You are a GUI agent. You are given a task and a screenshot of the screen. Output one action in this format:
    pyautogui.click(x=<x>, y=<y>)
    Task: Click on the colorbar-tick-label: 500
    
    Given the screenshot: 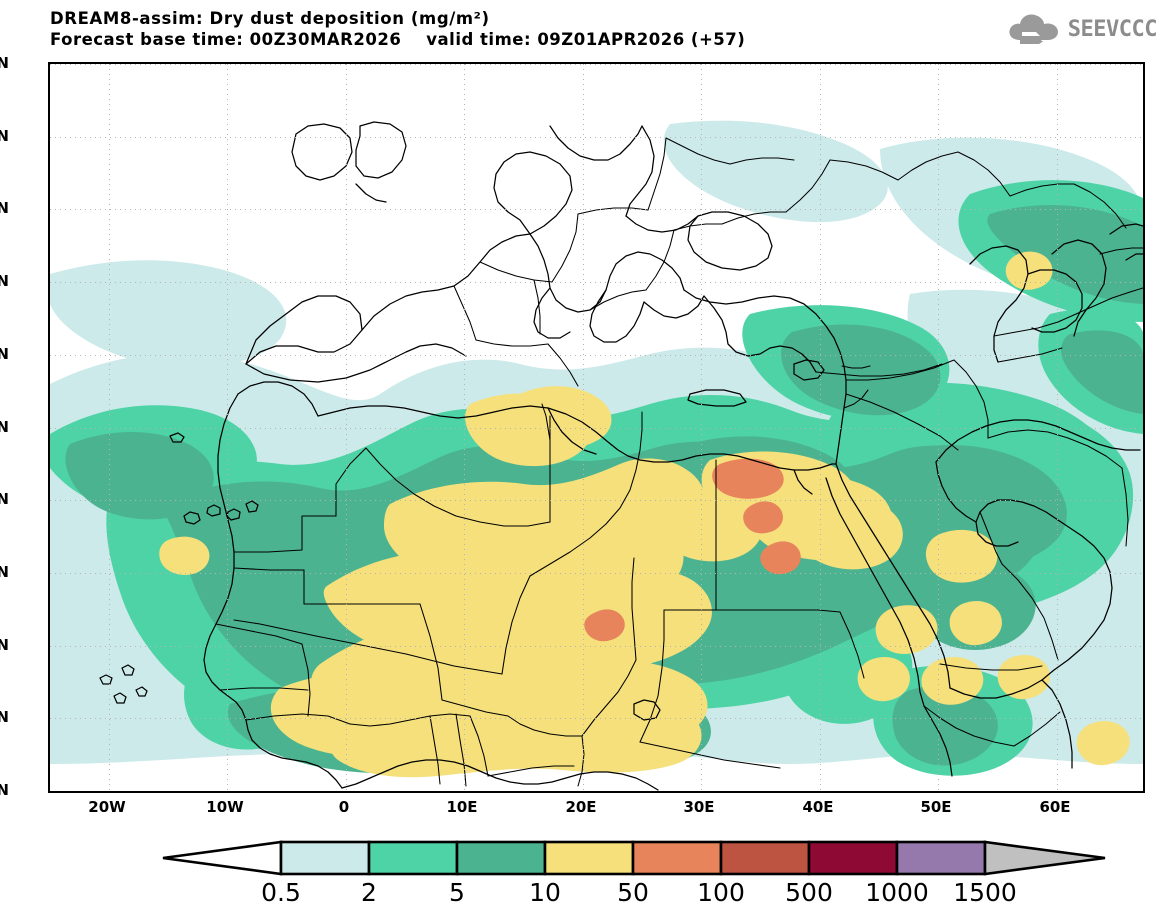 What is the action you would take?
    pyautogui.click(x=809, y=892)
    